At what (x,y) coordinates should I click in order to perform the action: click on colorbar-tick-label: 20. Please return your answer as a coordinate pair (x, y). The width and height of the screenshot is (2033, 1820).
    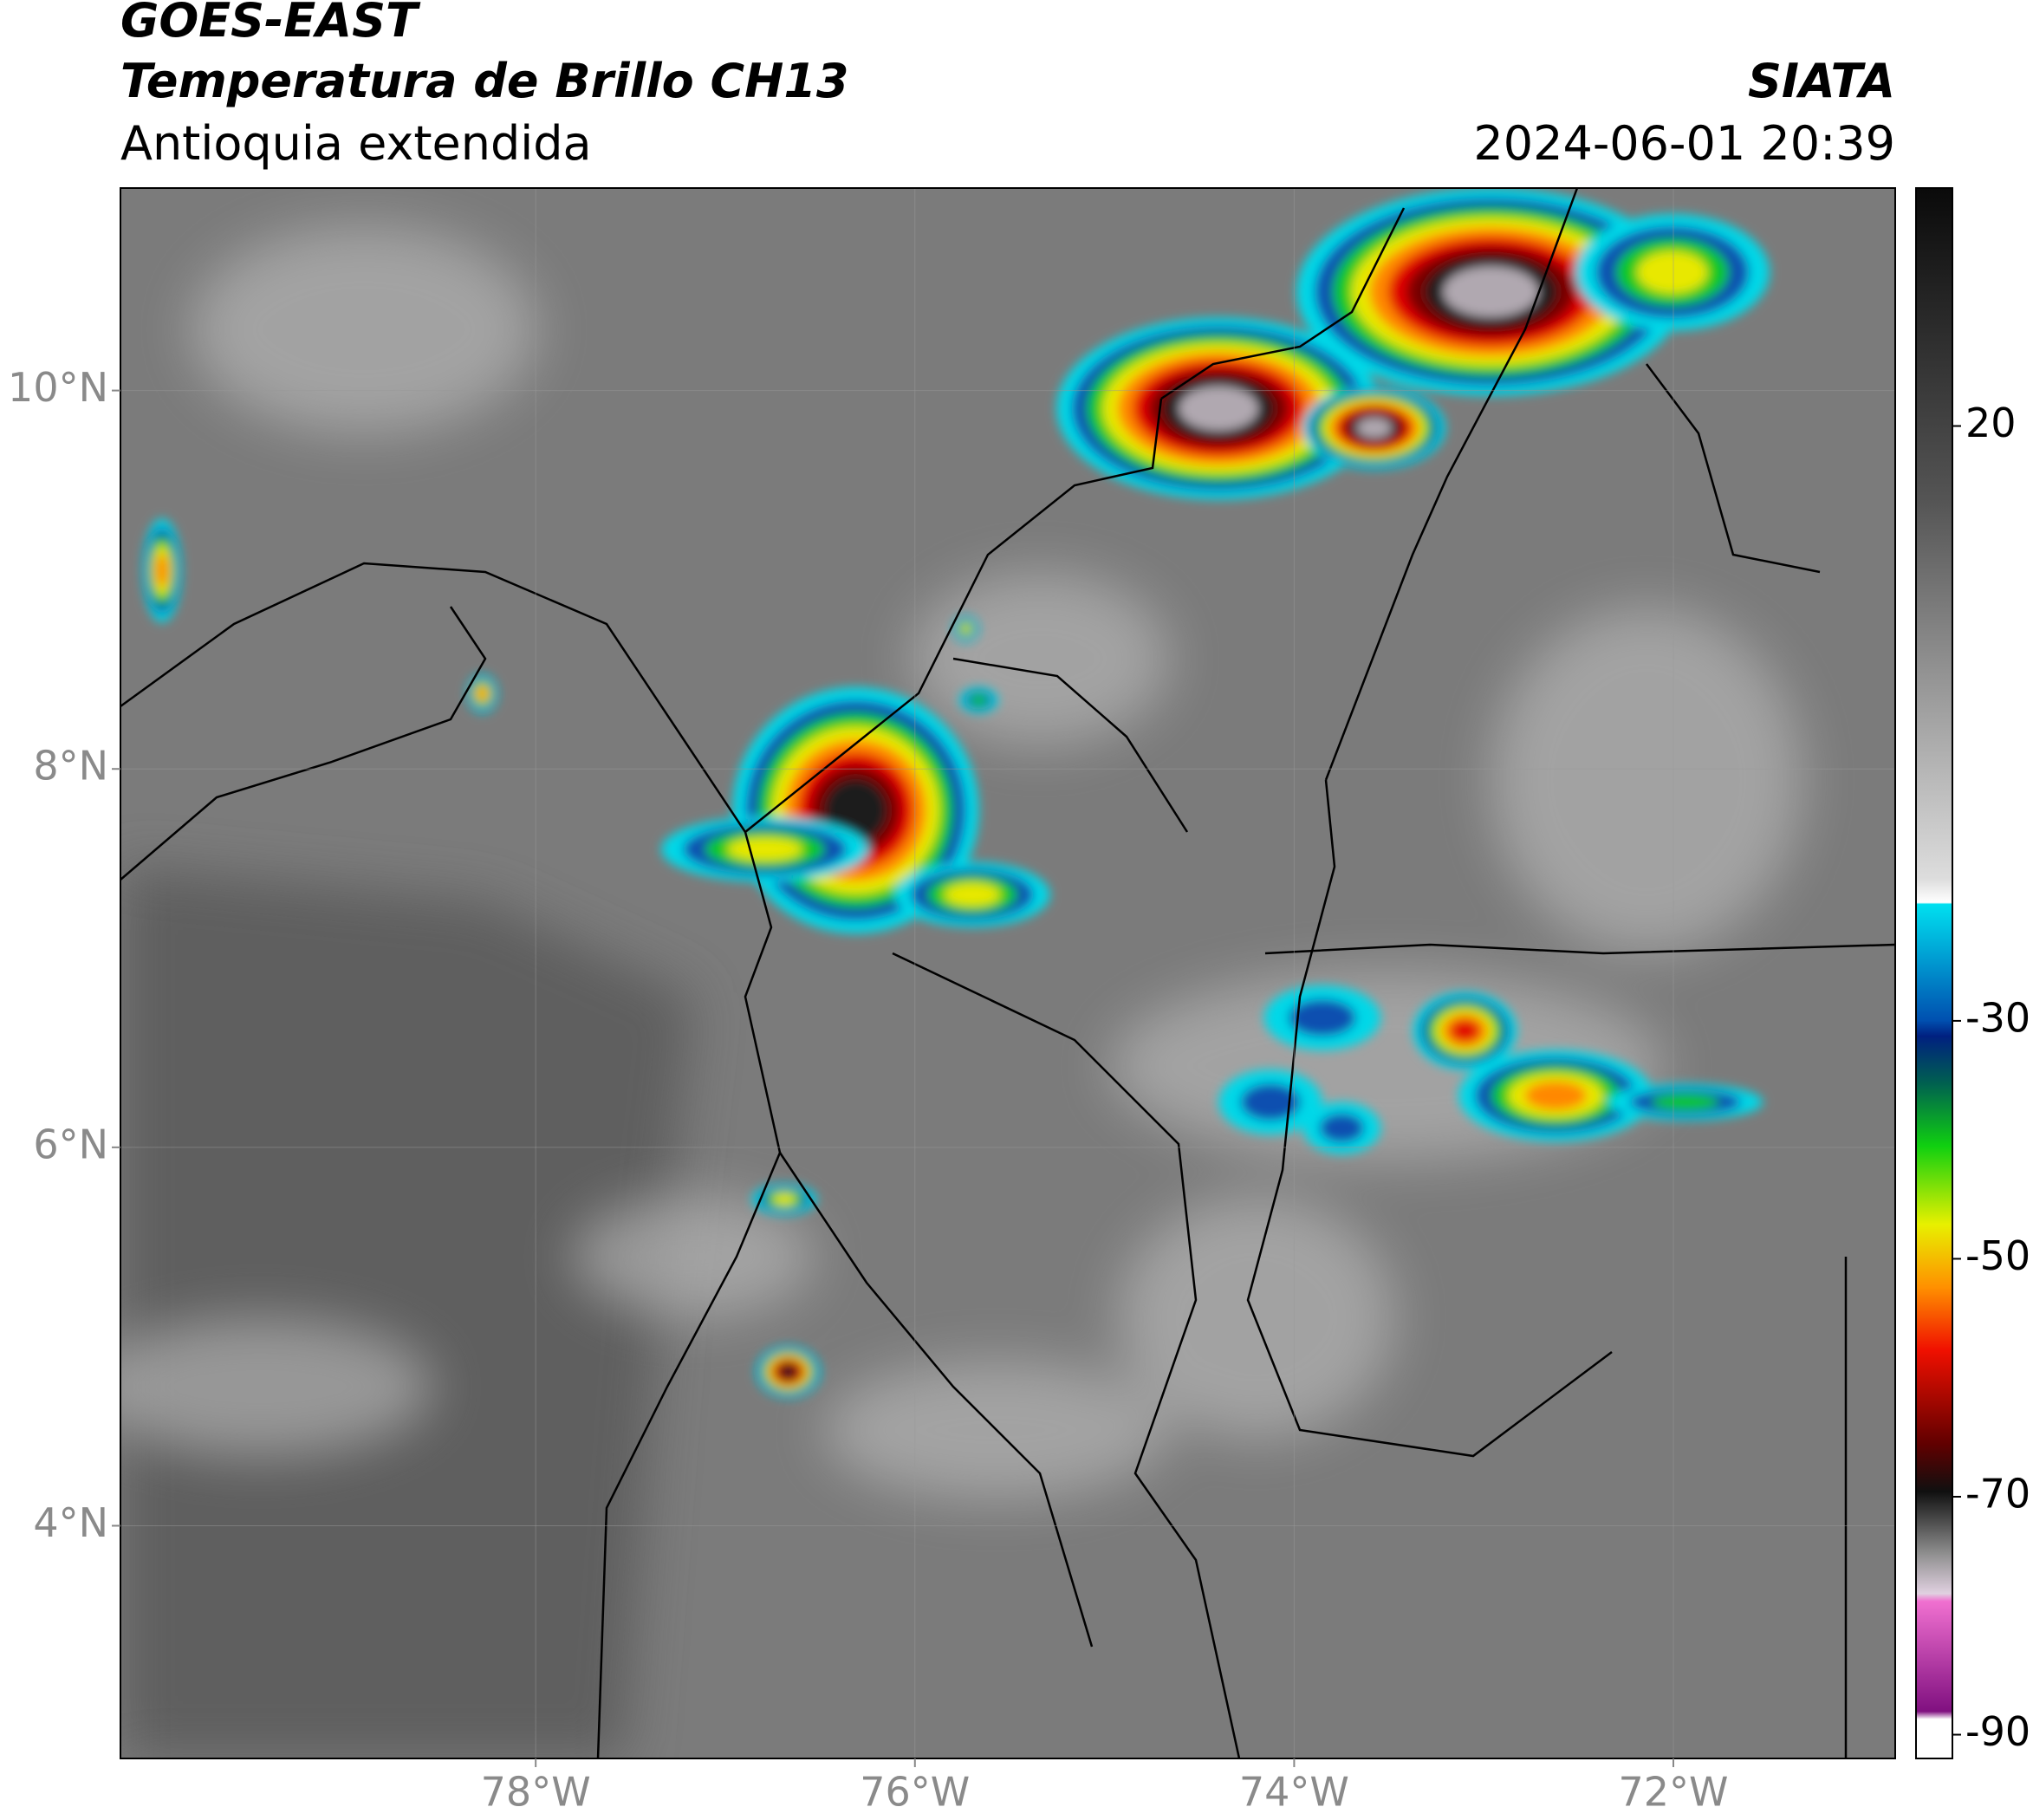
    Looking at the image, I should click on (1991, 423).